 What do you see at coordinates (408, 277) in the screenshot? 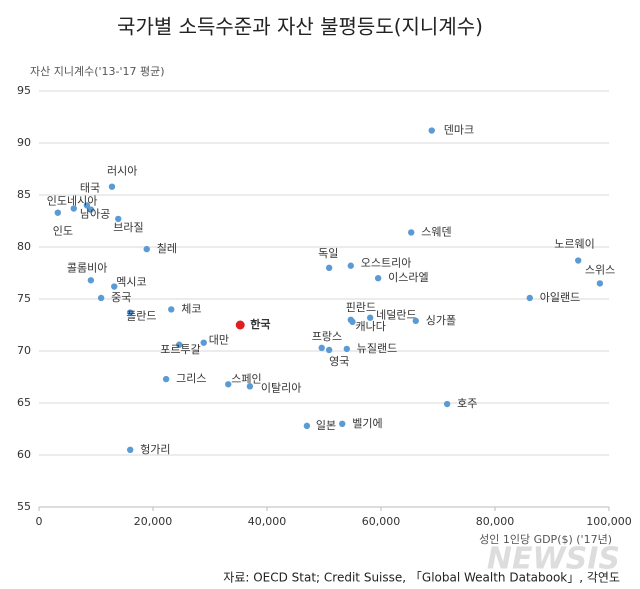
I see `point-label: 이스라엘` at bounding box center [408, 277].